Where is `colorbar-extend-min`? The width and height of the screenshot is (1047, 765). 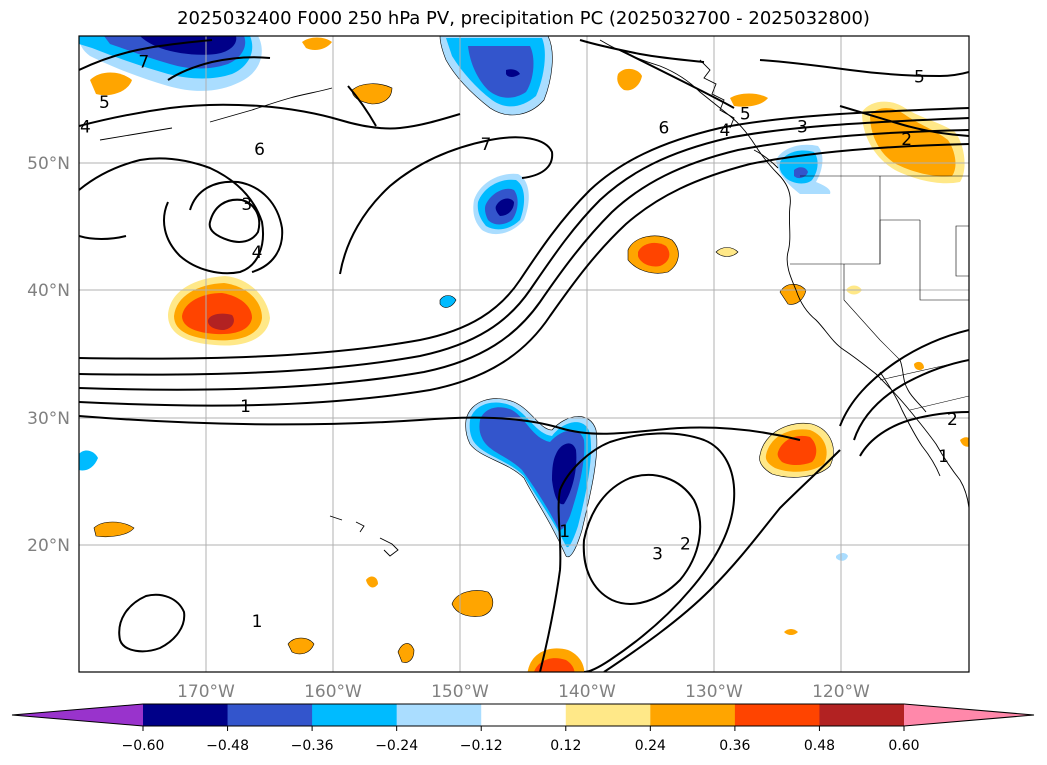
colorbar-extend-min is located at coordinates (77, 715).